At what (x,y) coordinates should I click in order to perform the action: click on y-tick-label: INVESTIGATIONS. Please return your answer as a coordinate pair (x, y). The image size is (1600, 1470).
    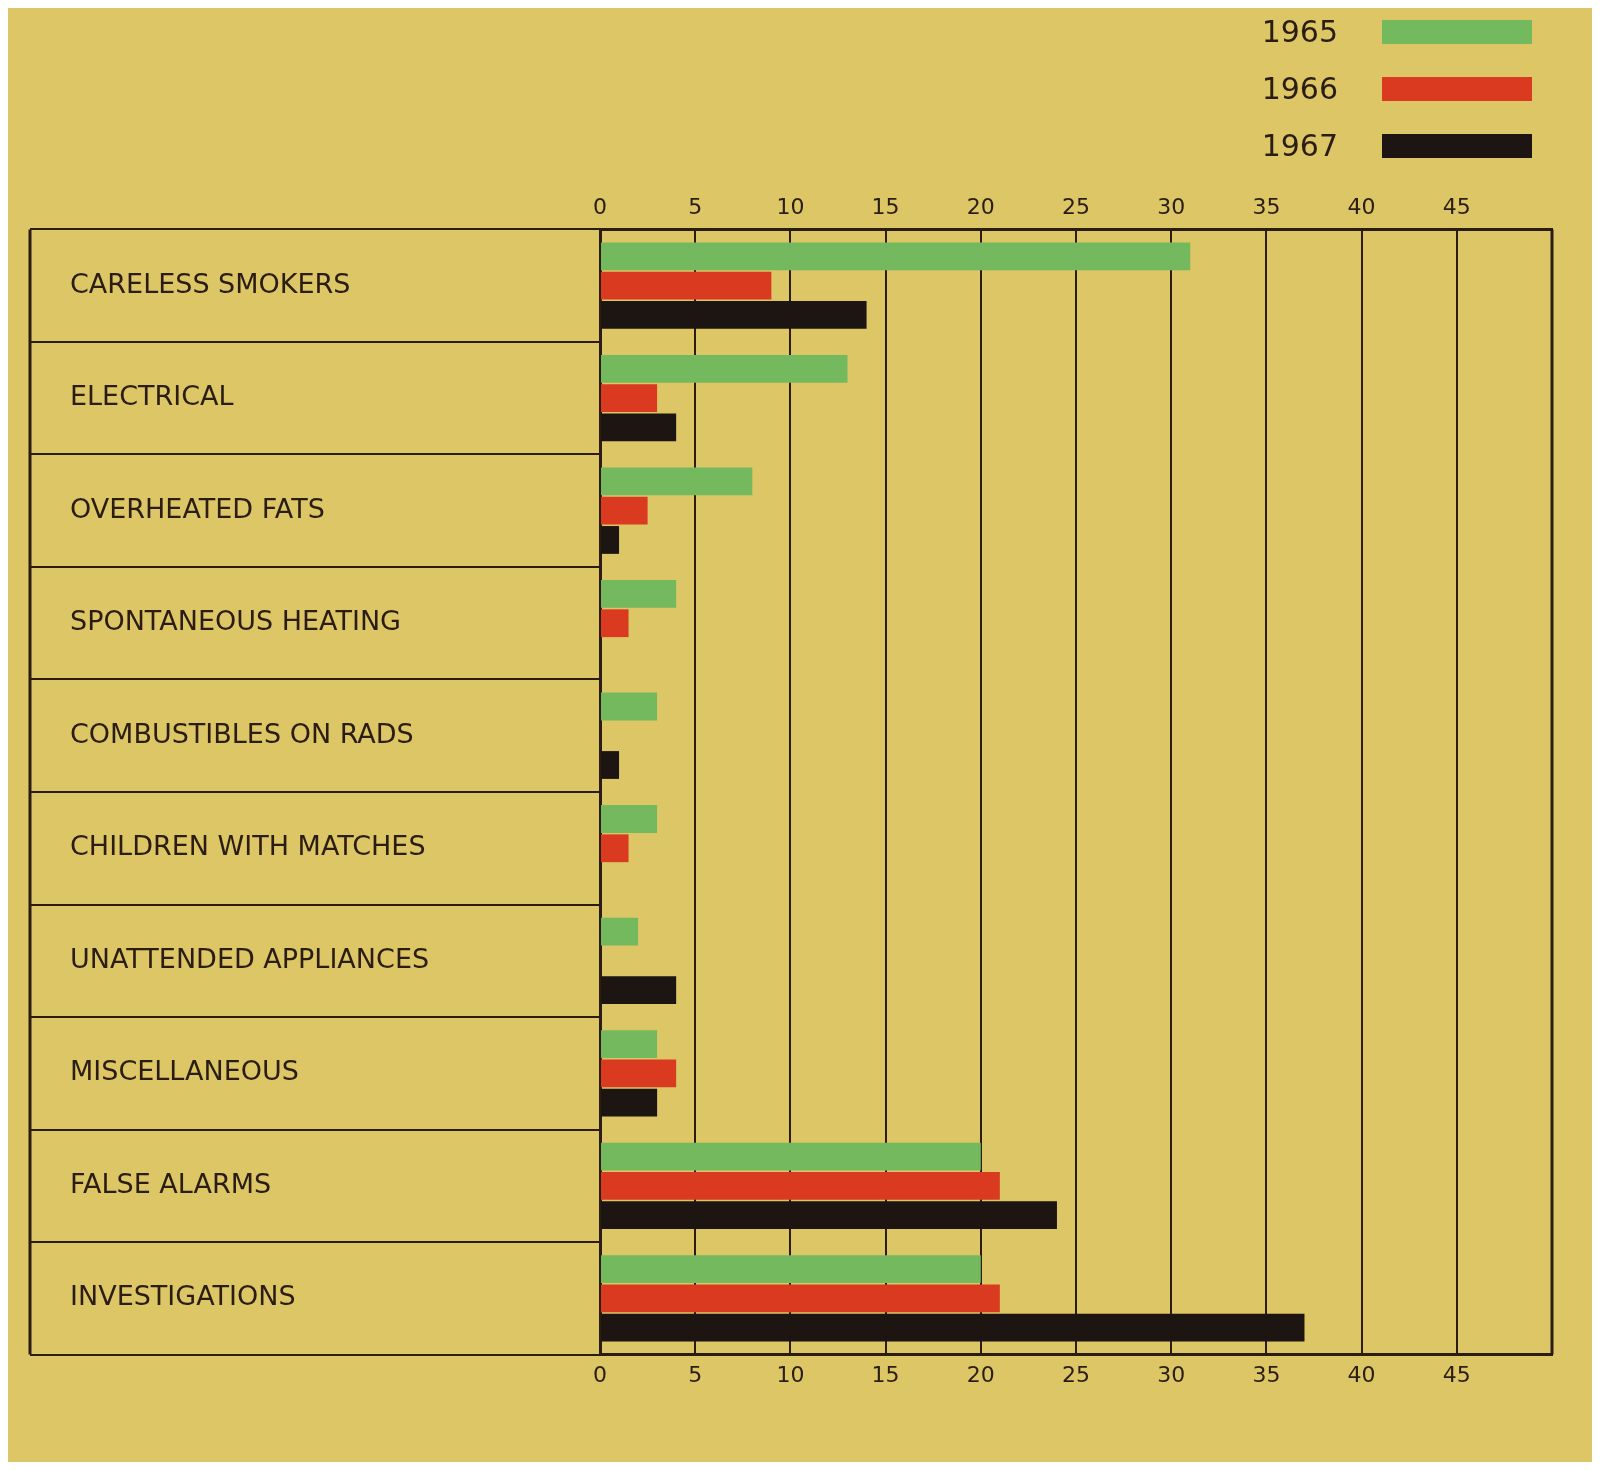
    Looking at the image, I should click on (183, 1296).